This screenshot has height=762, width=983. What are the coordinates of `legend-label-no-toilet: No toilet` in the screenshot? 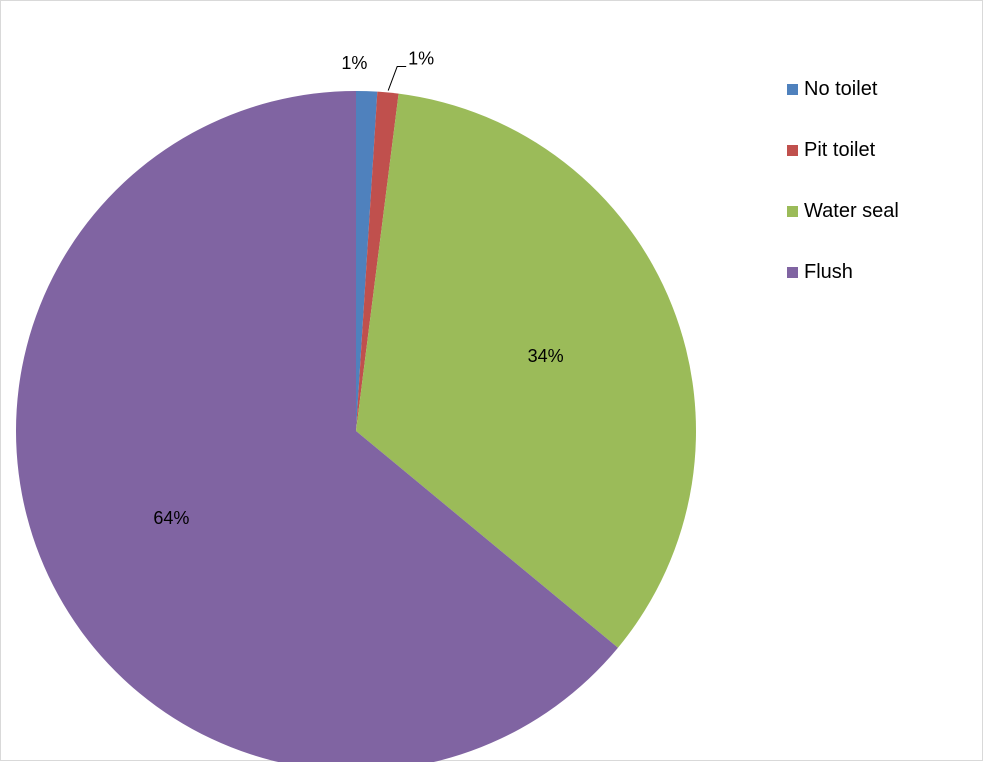 It's located at (841, 88).